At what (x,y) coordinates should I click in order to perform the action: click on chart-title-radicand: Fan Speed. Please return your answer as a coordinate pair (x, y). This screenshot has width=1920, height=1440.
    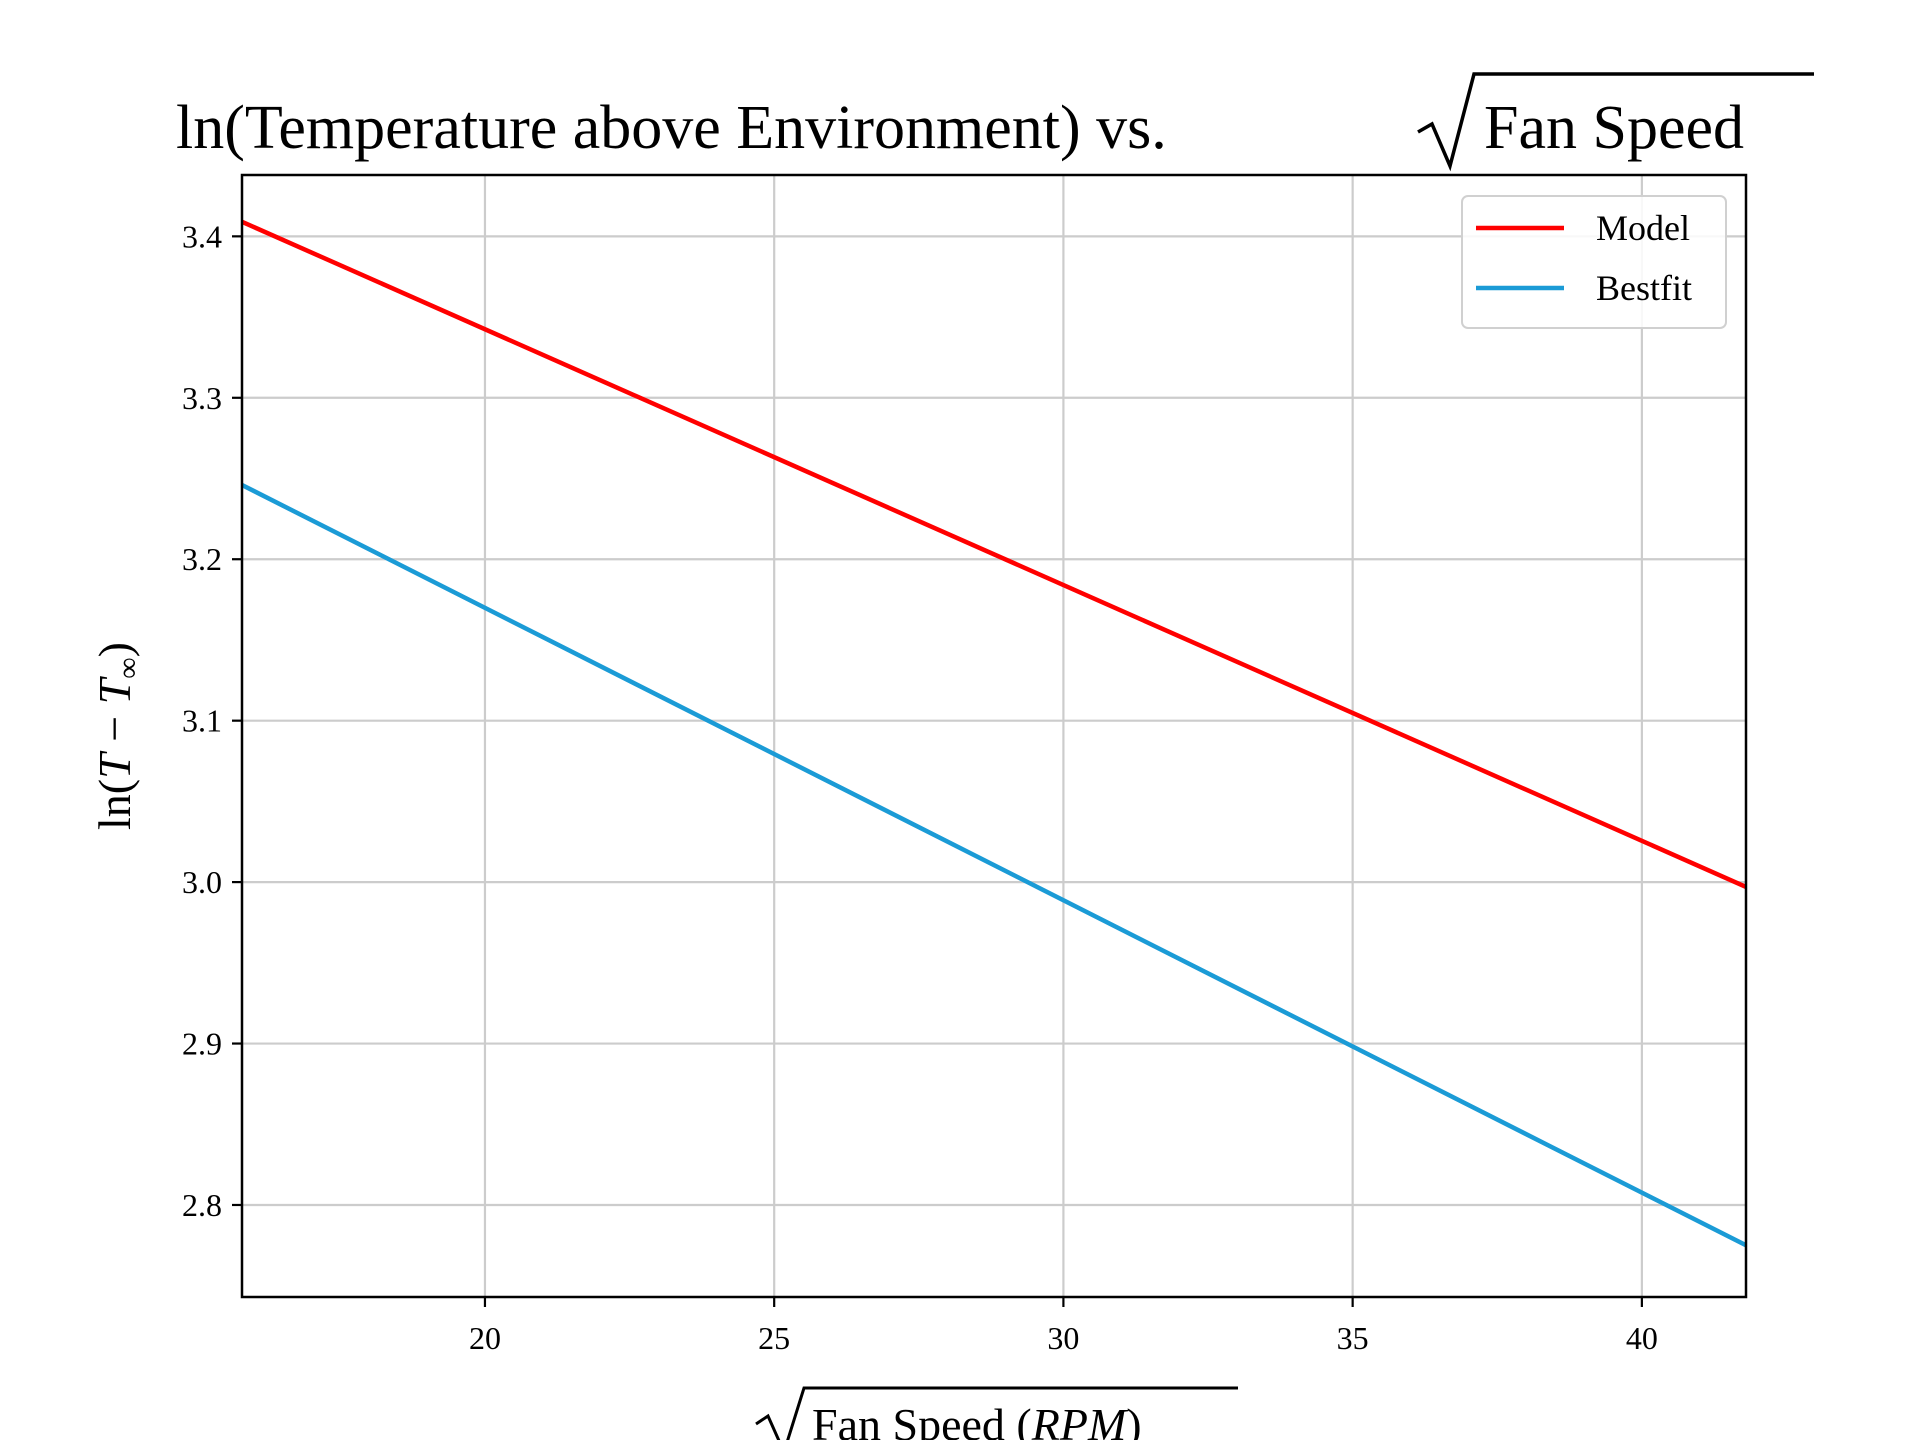
    Looking at the image, I should click on (1614, 128).